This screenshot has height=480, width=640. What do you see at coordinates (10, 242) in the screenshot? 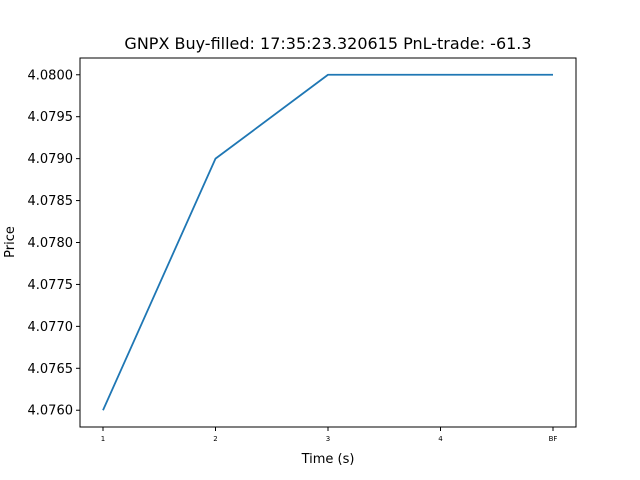
I see `y-axis-label: Price` at bounding box center [10, 242].